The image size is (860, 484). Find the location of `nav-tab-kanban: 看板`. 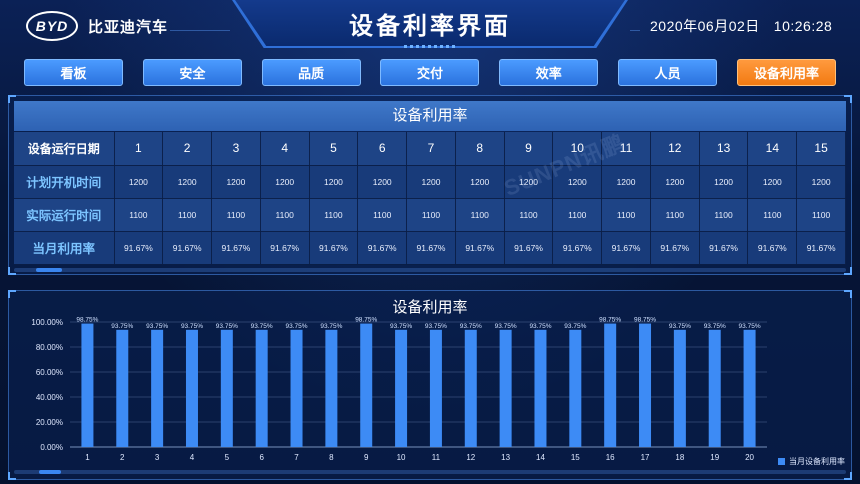

nav-tab-kanban: 看板 is located at coordinates (73, 72).